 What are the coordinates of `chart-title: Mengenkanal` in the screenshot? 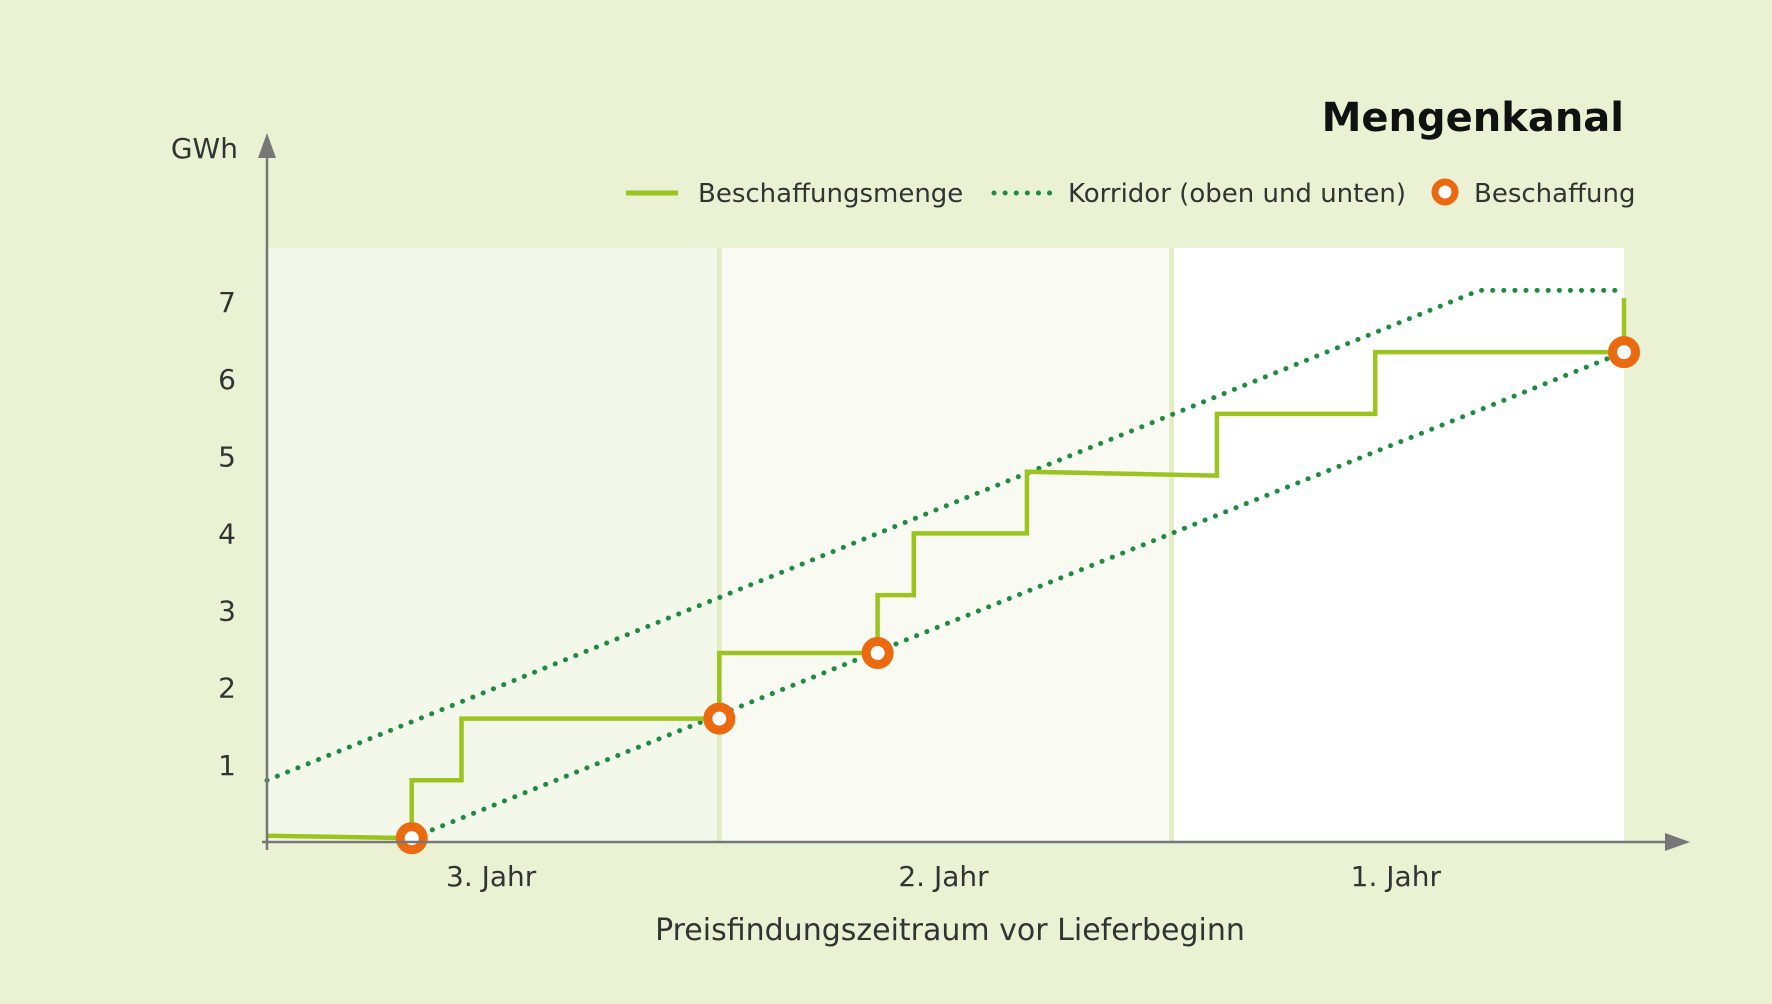 It's located at (1473, 118).